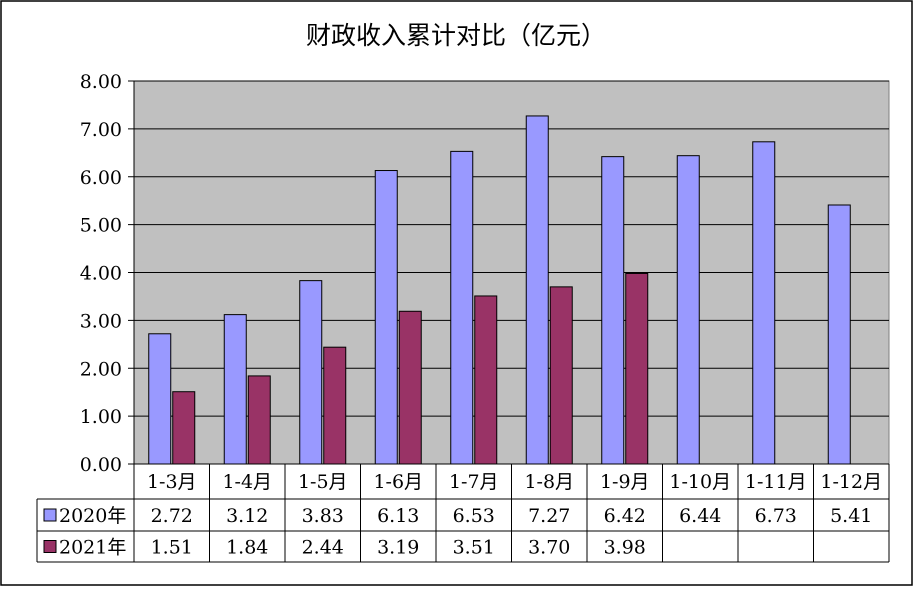 The width and height of the screenshot is (913, 590). Describe the element at coordinates (776, 516) in the screenshot. I see `table-value: 6.73` at that location.